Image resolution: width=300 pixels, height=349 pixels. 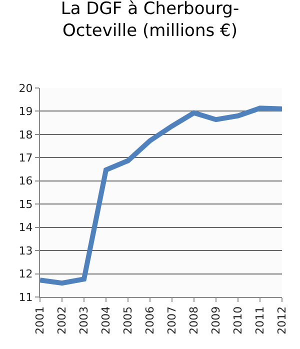 What do you see at coordinates (150, 320) in the screenshot?
I see `x-tick-label: 2006` at bounding box center [150, 320].